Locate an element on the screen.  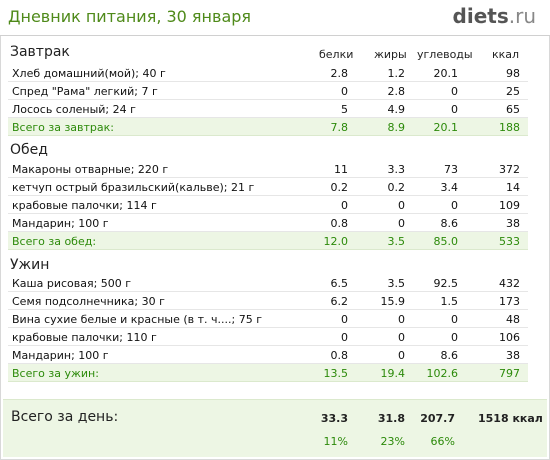
food-kcal: 173 is located at coordinates (509, 301).